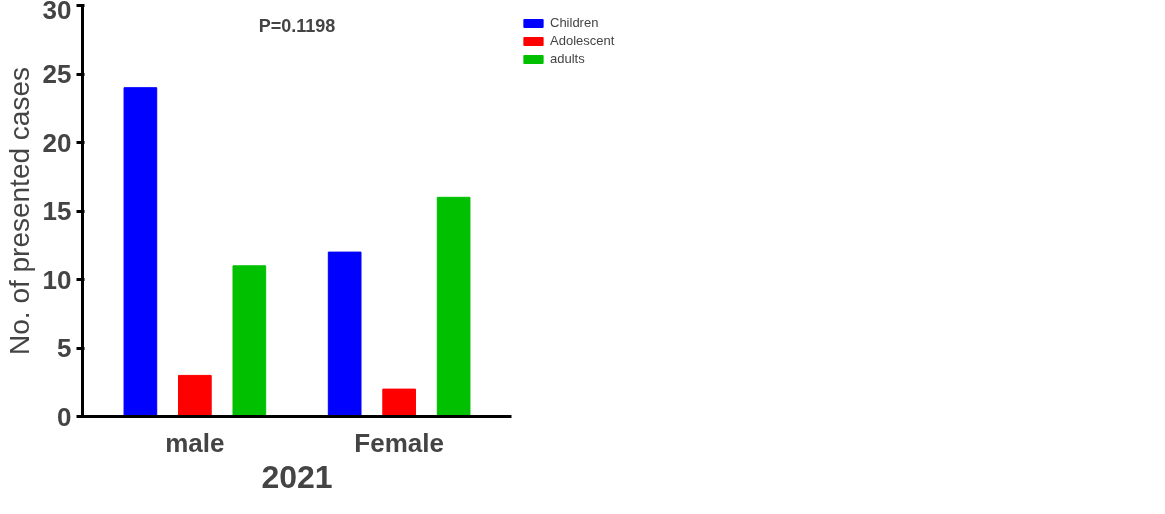 Image resolution: width=1165 pixels, height=514 pixels. Describe the element at coordinates (57, 12) in the screenshot. I see `y-tick-label: 30` at that location.